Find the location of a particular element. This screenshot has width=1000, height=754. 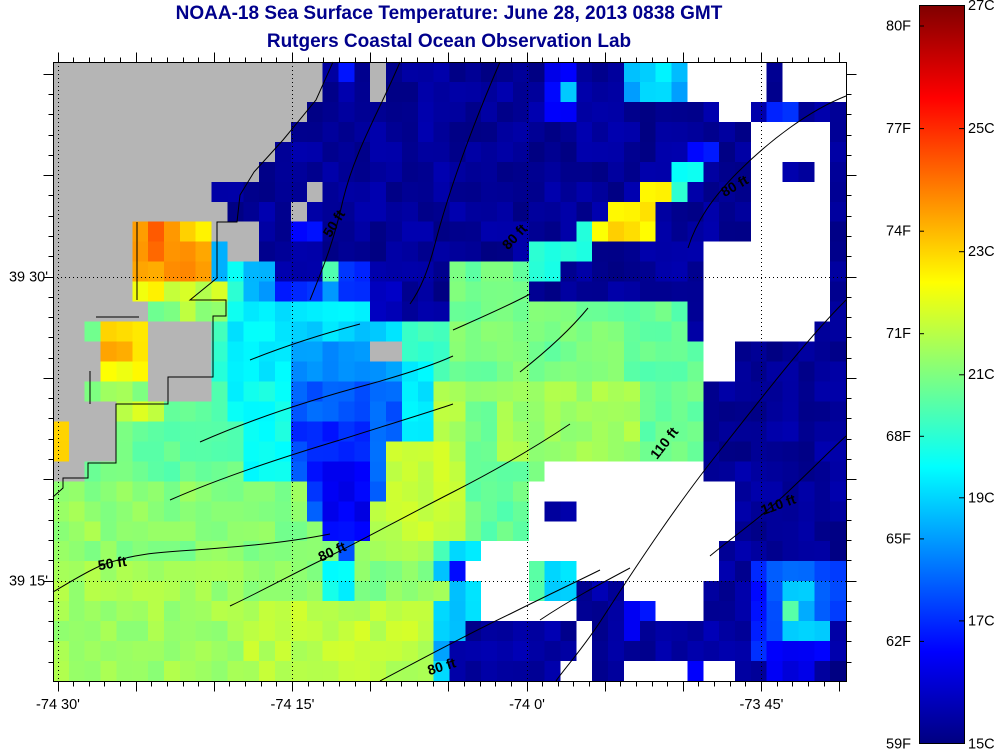

svg-text: 77F is located at coordinates (898, 129).